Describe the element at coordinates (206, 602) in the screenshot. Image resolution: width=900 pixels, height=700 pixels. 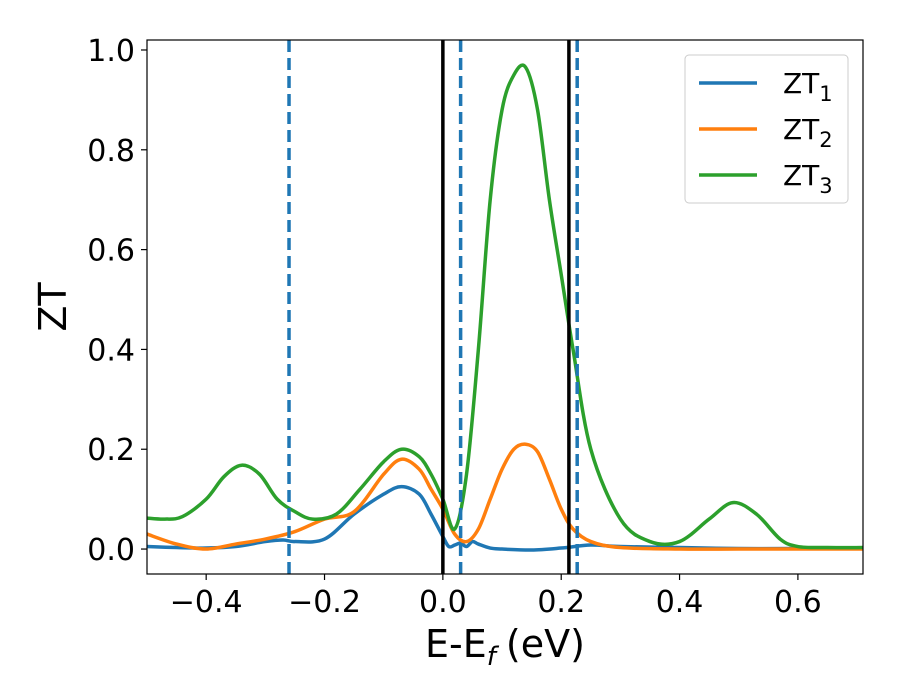
I see `x-tick-label: −0.4` at that location.